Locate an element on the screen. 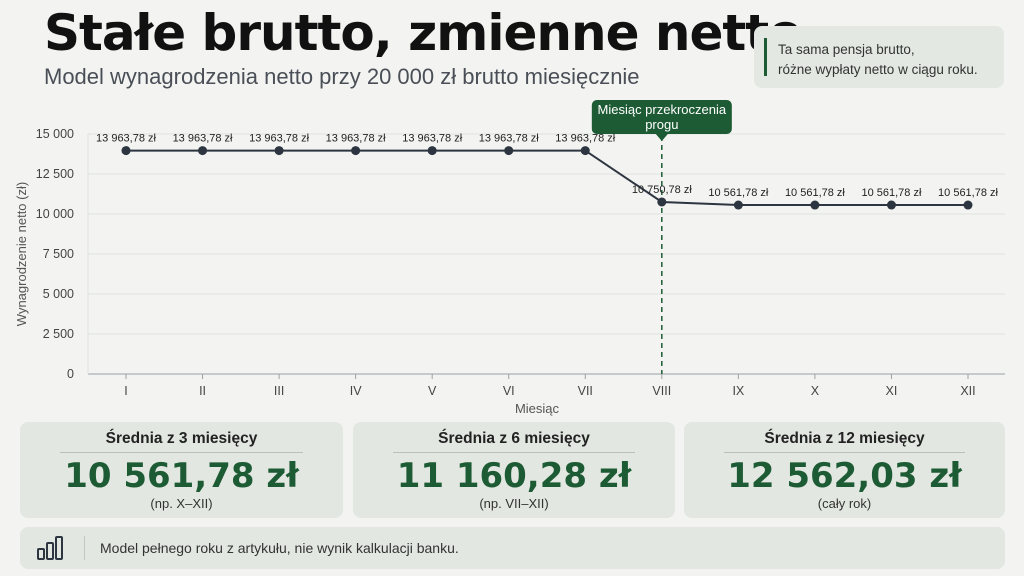 The image size is (1024, 576). threshold-annotation: Miesiąc przekroczenia progu is located at coordinates (661, 237).